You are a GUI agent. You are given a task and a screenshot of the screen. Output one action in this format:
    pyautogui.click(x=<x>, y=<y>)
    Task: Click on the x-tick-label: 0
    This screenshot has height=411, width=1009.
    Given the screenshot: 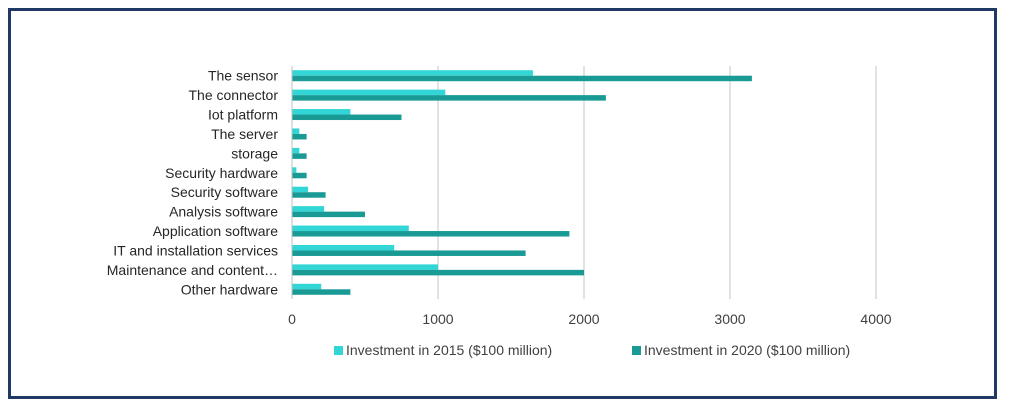 What is the action you would take?
    pyautogui.click(x=292, y=319)
    